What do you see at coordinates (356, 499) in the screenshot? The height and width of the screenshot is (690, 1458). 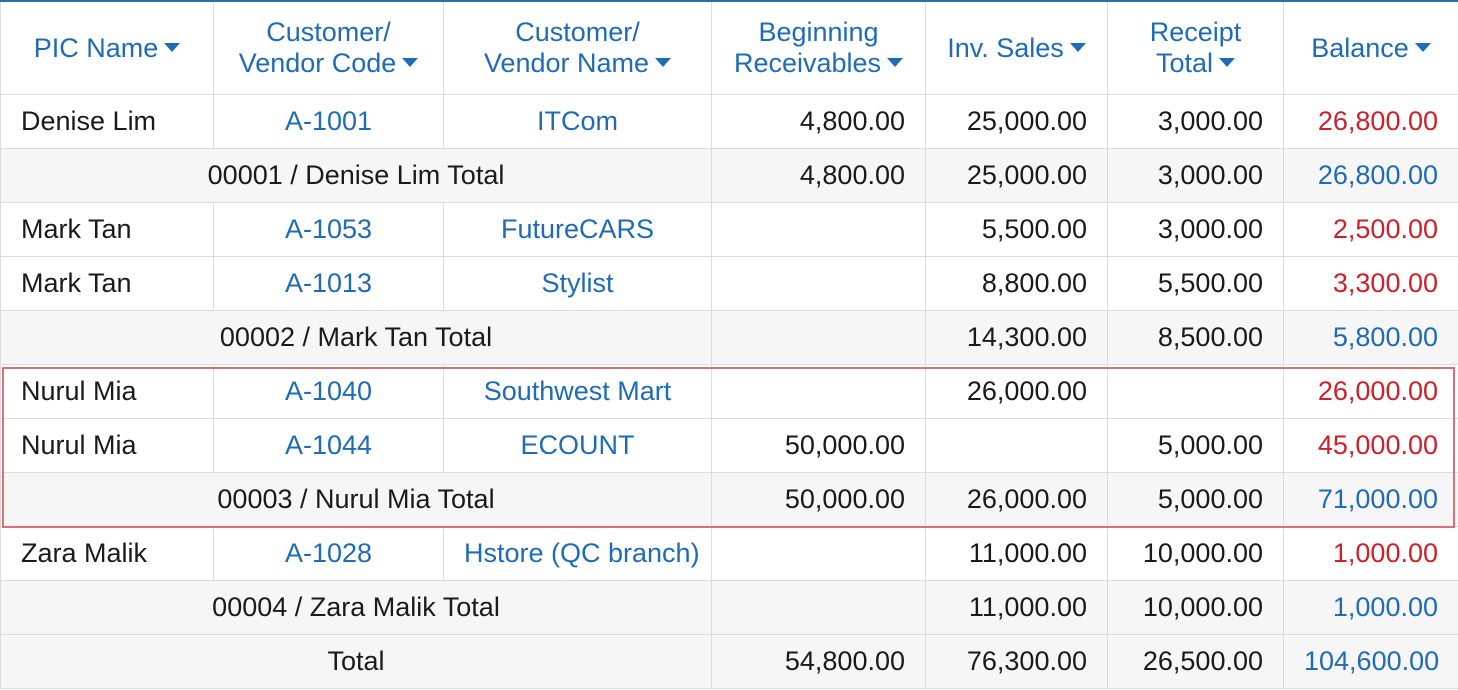 I see `subtotal-label: 00003 / Nurul Mia Total` at bounding box center [356, 499].